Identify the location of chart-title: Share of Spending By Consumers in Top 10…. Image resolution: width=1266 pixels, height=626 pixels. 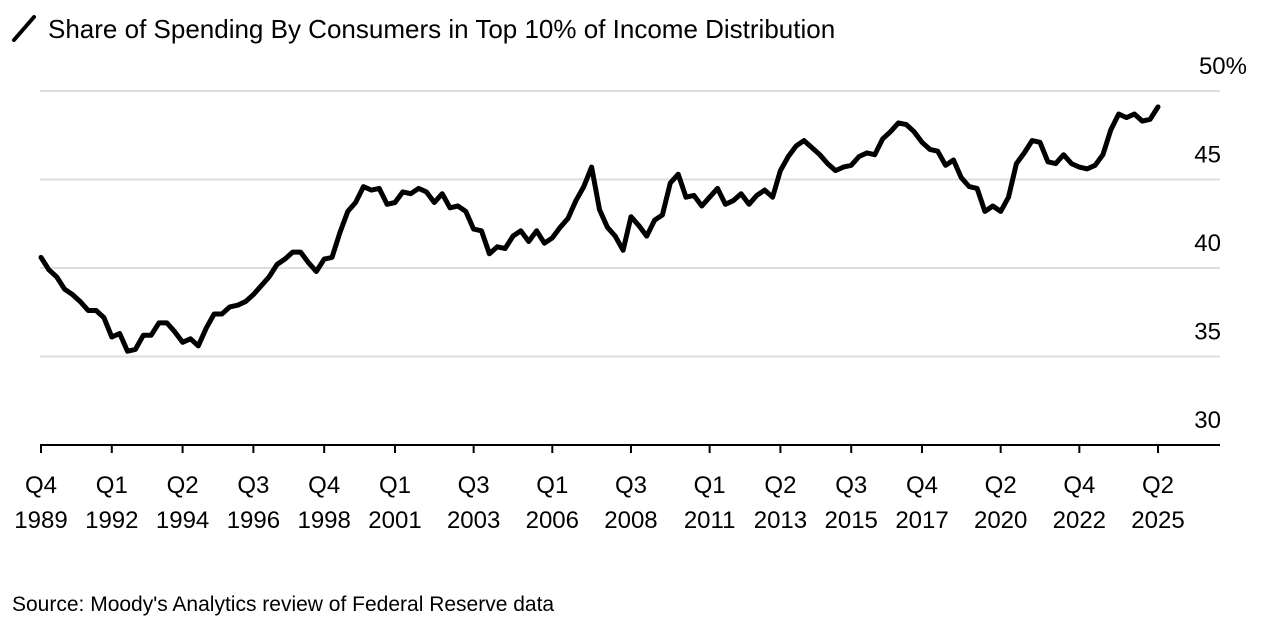
(441, 29).